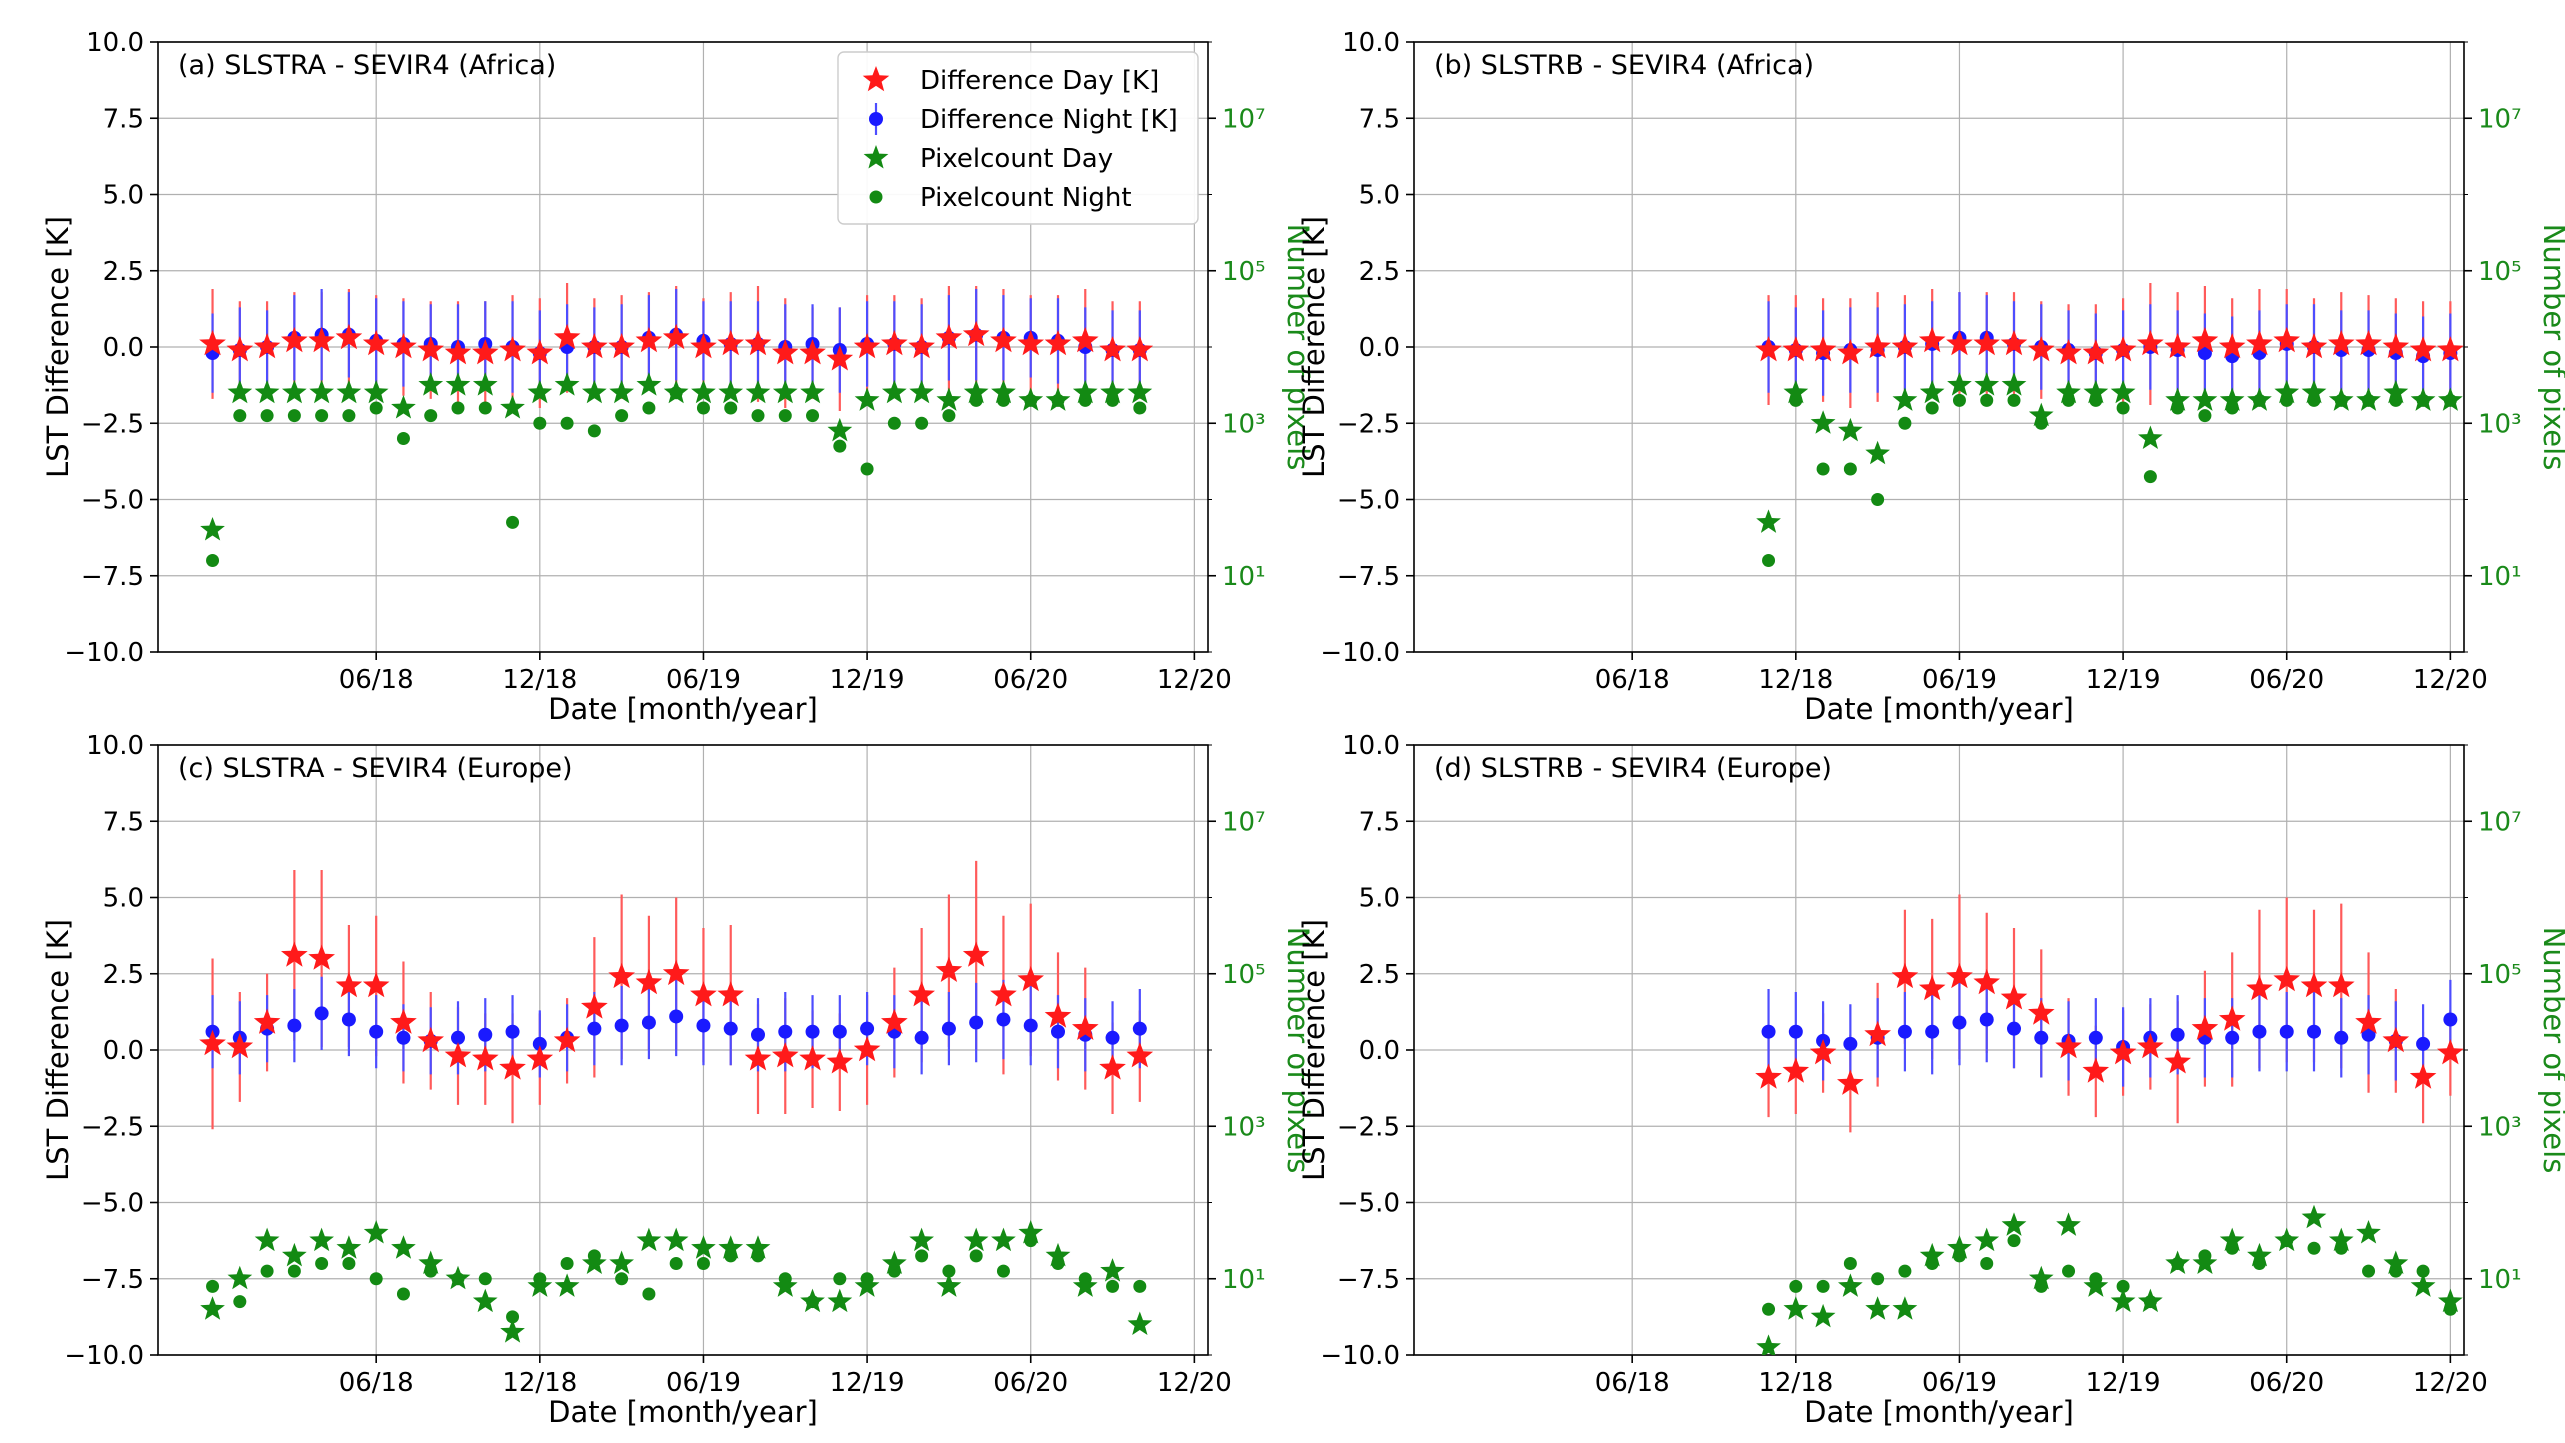 Image resolution: width=2565 pixels, height=1443 pixels. Describe the element at coordinates (1026, 198) in the screenshot. I see `legend-label: Pixelcount Night` at that location.